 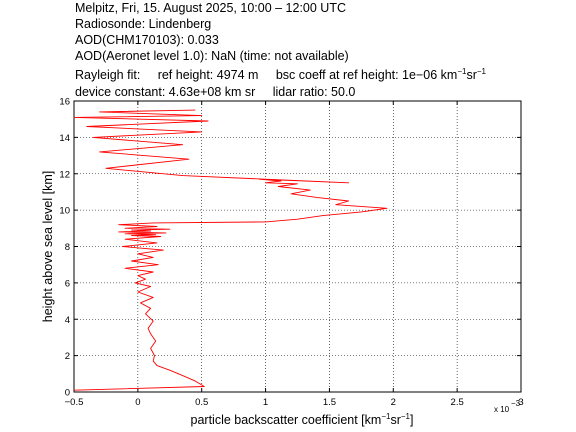 What do you see at coordinates (165, 92) in the screenshot?
I see `device-constant: device constant: 4.63e+08 km sr` at bounding box center [165, 92].